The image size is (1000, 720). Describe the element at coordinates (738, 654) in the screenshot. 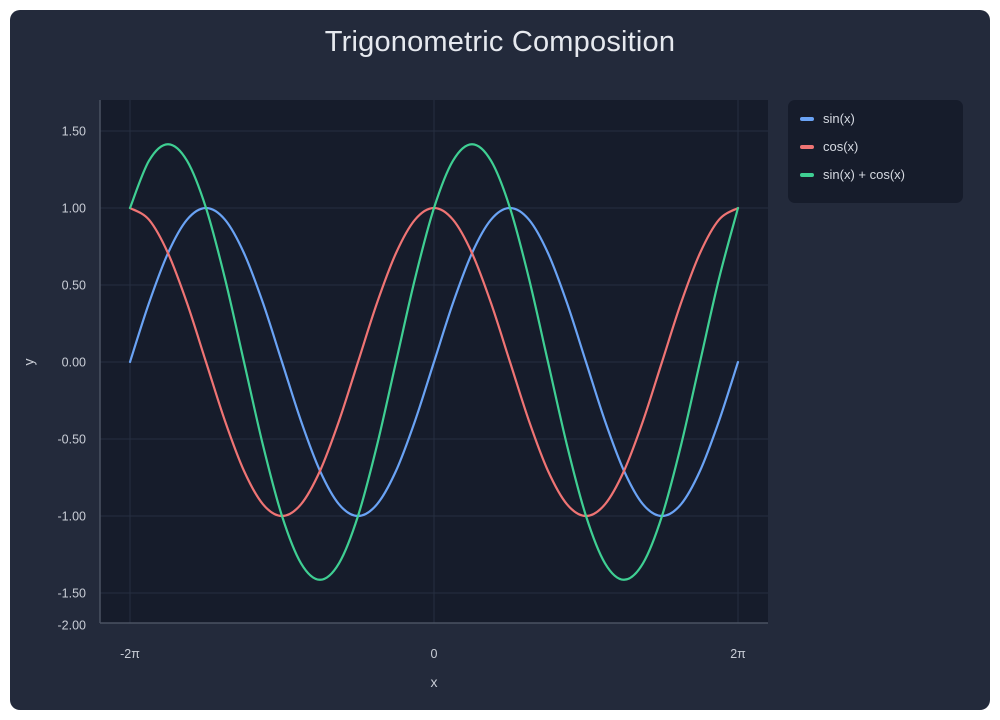

I see `x-tick-label: 2π` at that location.